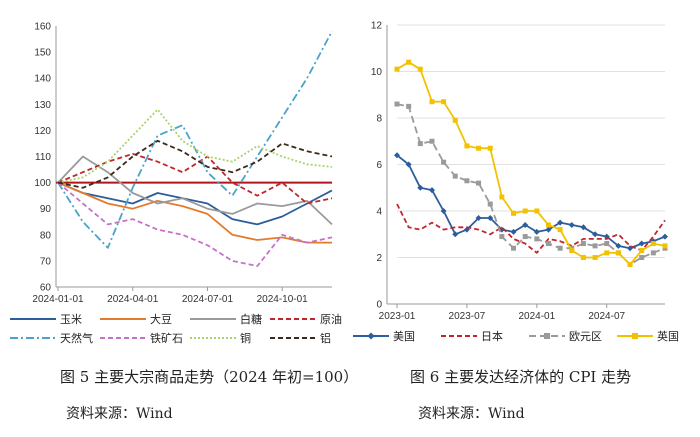 Image resolution: width=700 pixels, height=437 pixels. I want to click on right-legend-label: 英国, so click(668, 336).